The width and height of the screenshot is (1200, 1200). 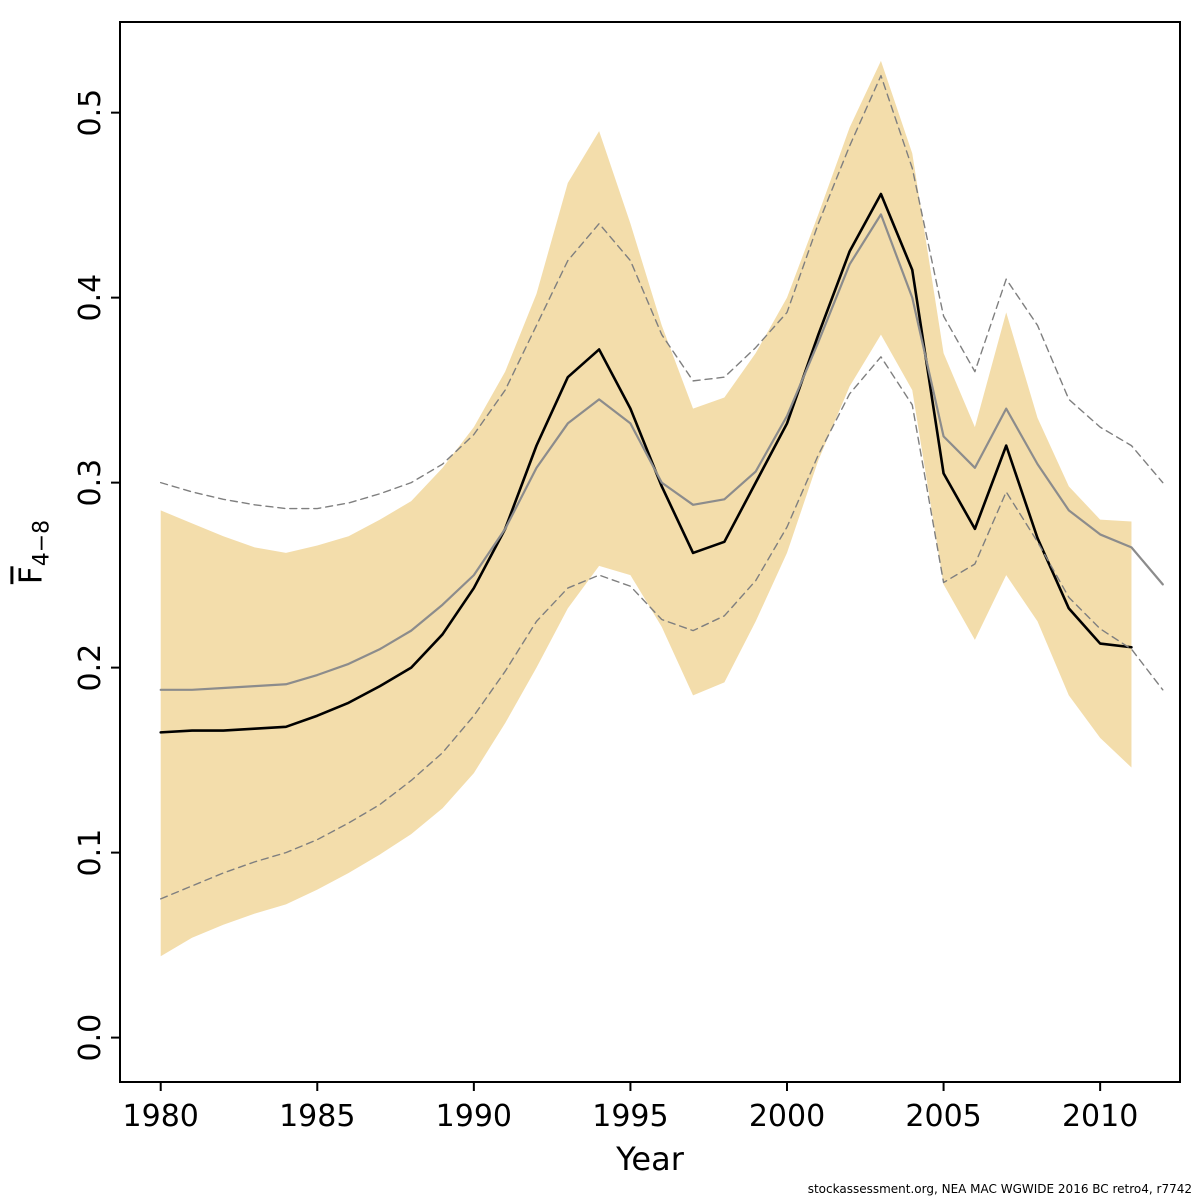 I want to click on y-tick-label: 0.5, so click(x=90, y=113).